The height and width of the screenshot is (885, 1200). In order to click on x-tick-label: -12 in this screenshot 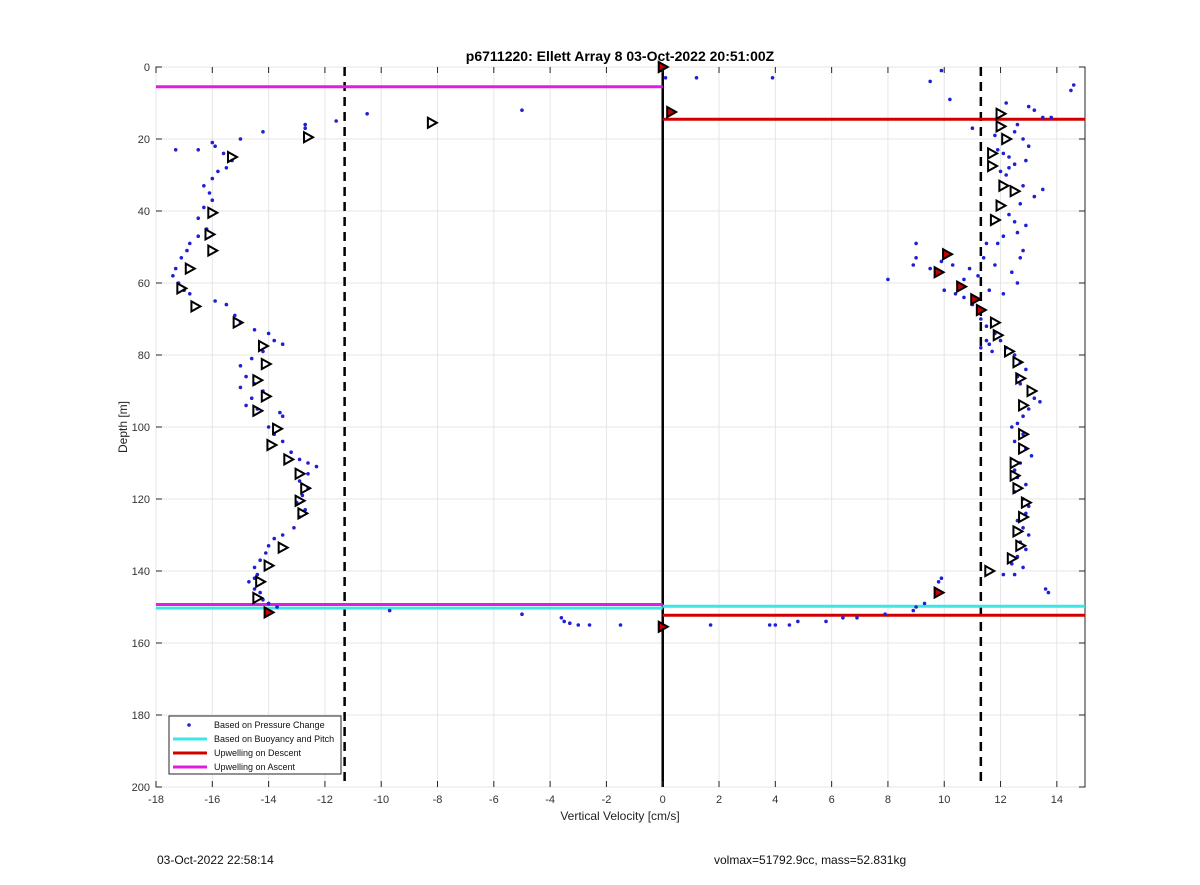, I will do `click(325, 800)`.